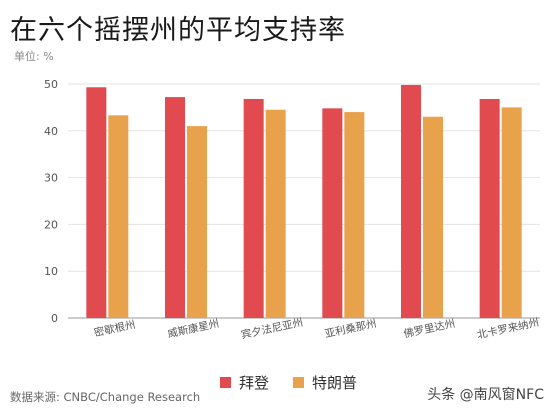 This screenshot has width=554, height=408. I want to click on y-tick-label: 30, so click(51, 178).